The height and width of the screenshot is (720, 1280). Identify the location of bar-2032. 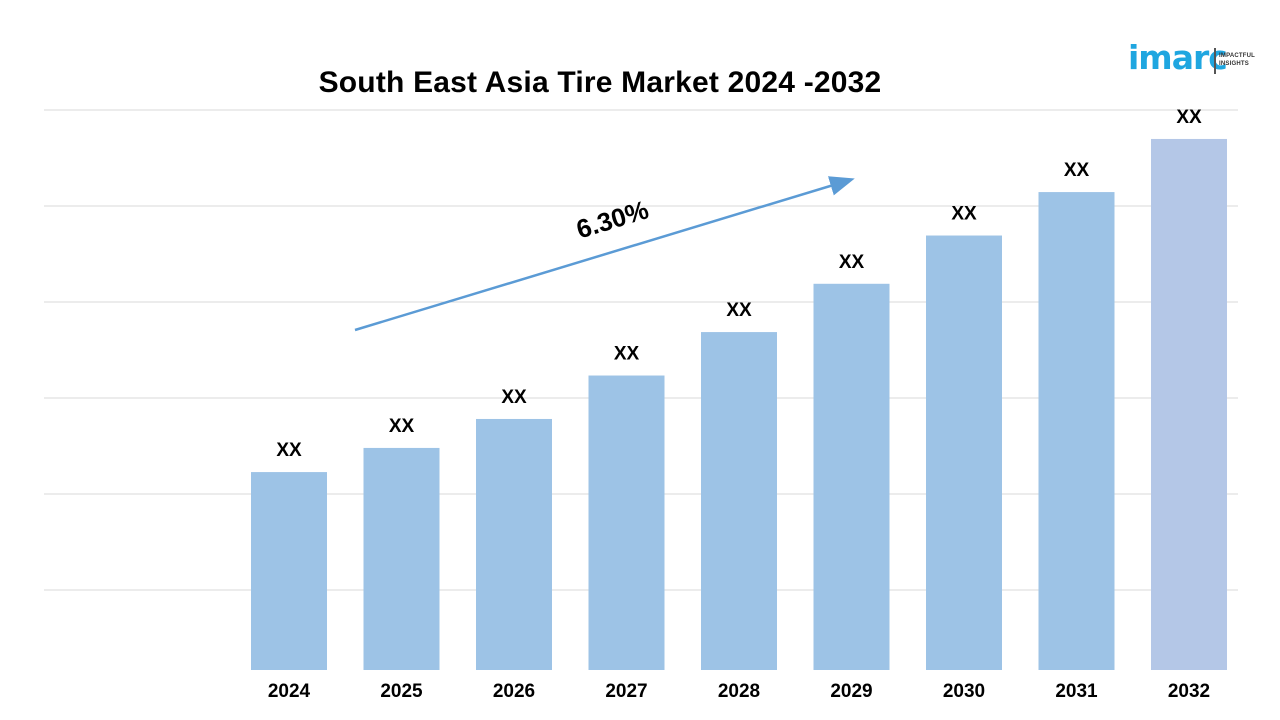
(1189, 404).